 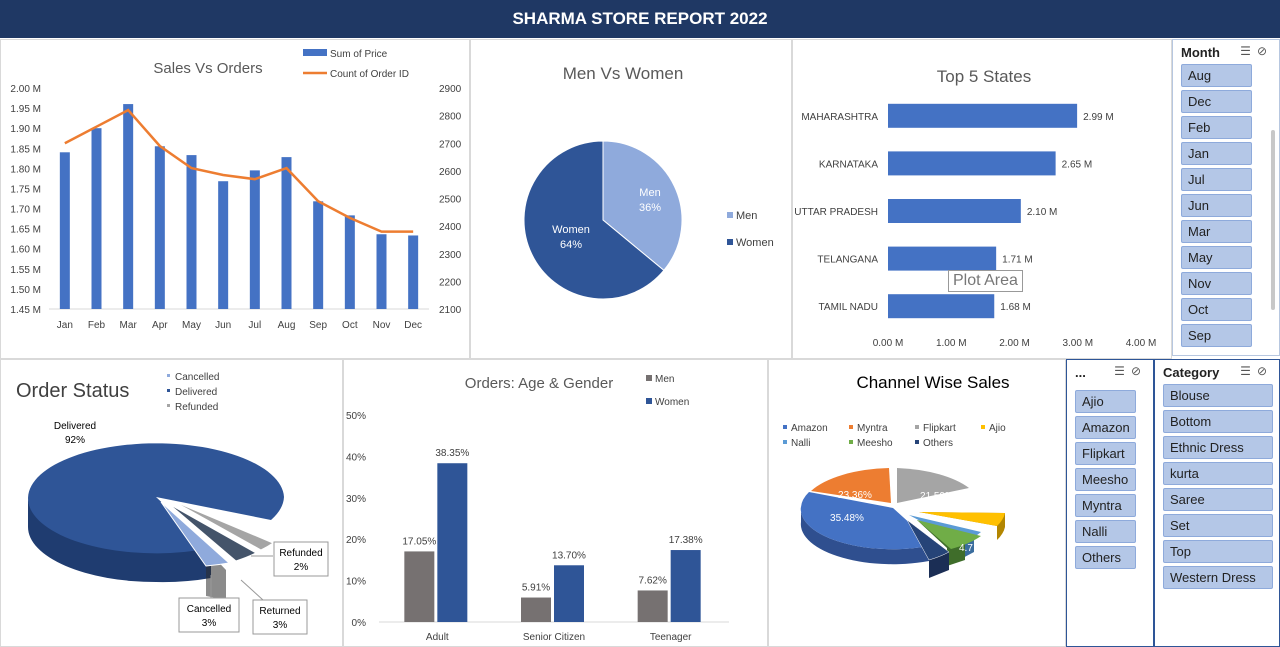 I want to click on slice-others, so click(x=928, y=540).